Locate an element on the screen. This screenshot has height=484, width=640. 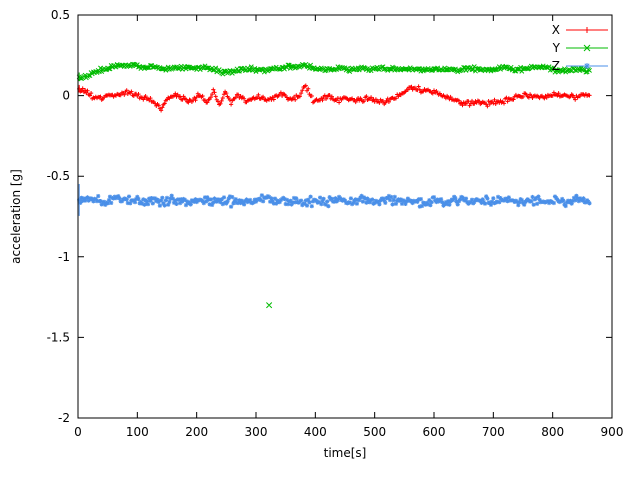
y-tick-label: 0 is located at coordinates (66, 96).